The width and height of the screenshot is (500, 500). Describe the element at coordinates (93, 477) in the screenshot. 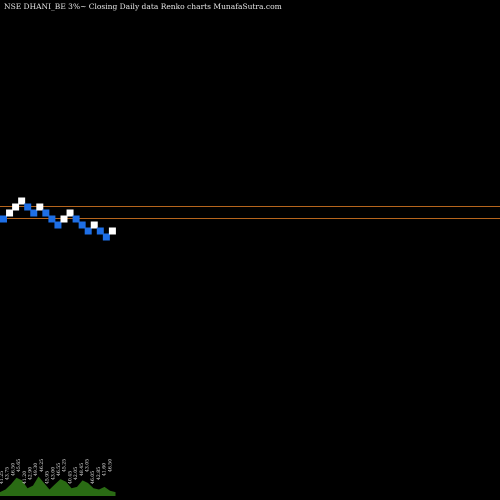

I see `volume-label: 46.05` at that location.